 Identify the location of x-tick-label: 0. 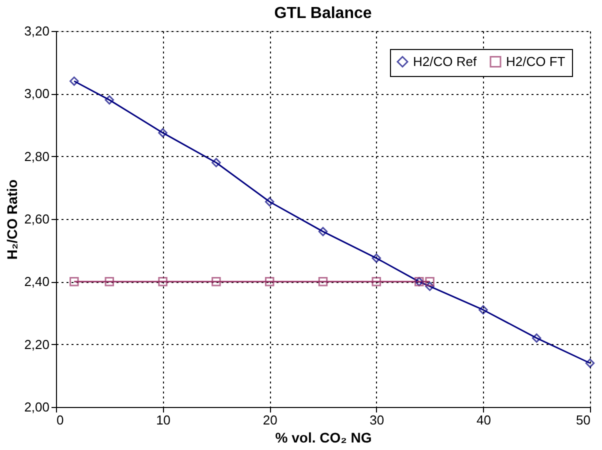
(60, 420).